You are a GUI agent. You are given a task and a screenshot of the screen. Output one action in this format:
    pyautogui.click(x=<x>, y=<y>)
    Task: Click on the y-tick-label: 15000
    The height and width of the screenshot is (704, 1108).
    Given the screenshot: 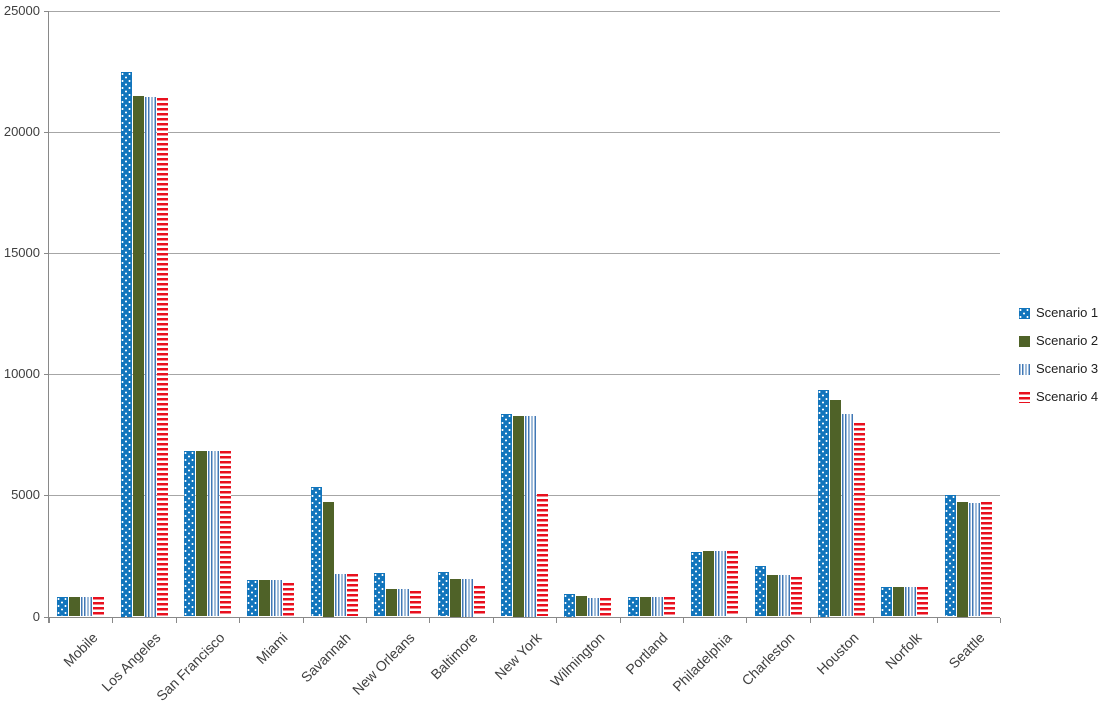 What is the action you would take?
    pyautogui.click(x=21, y=253)
    